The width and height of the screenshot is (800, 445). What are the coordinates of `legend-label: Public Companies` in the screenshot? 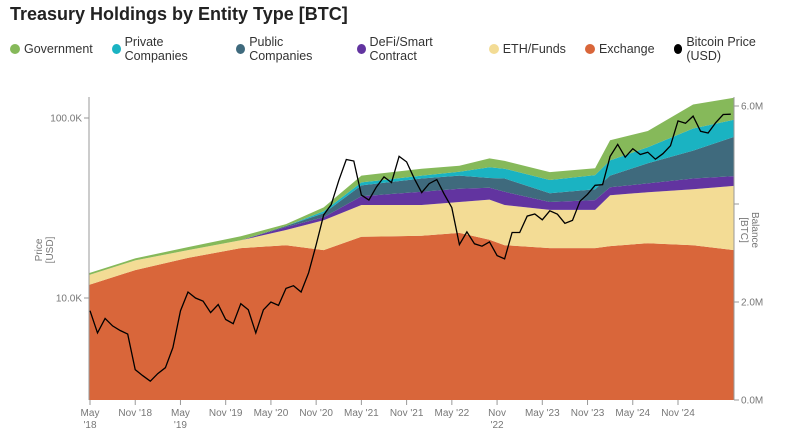 It's located at (281, 49).